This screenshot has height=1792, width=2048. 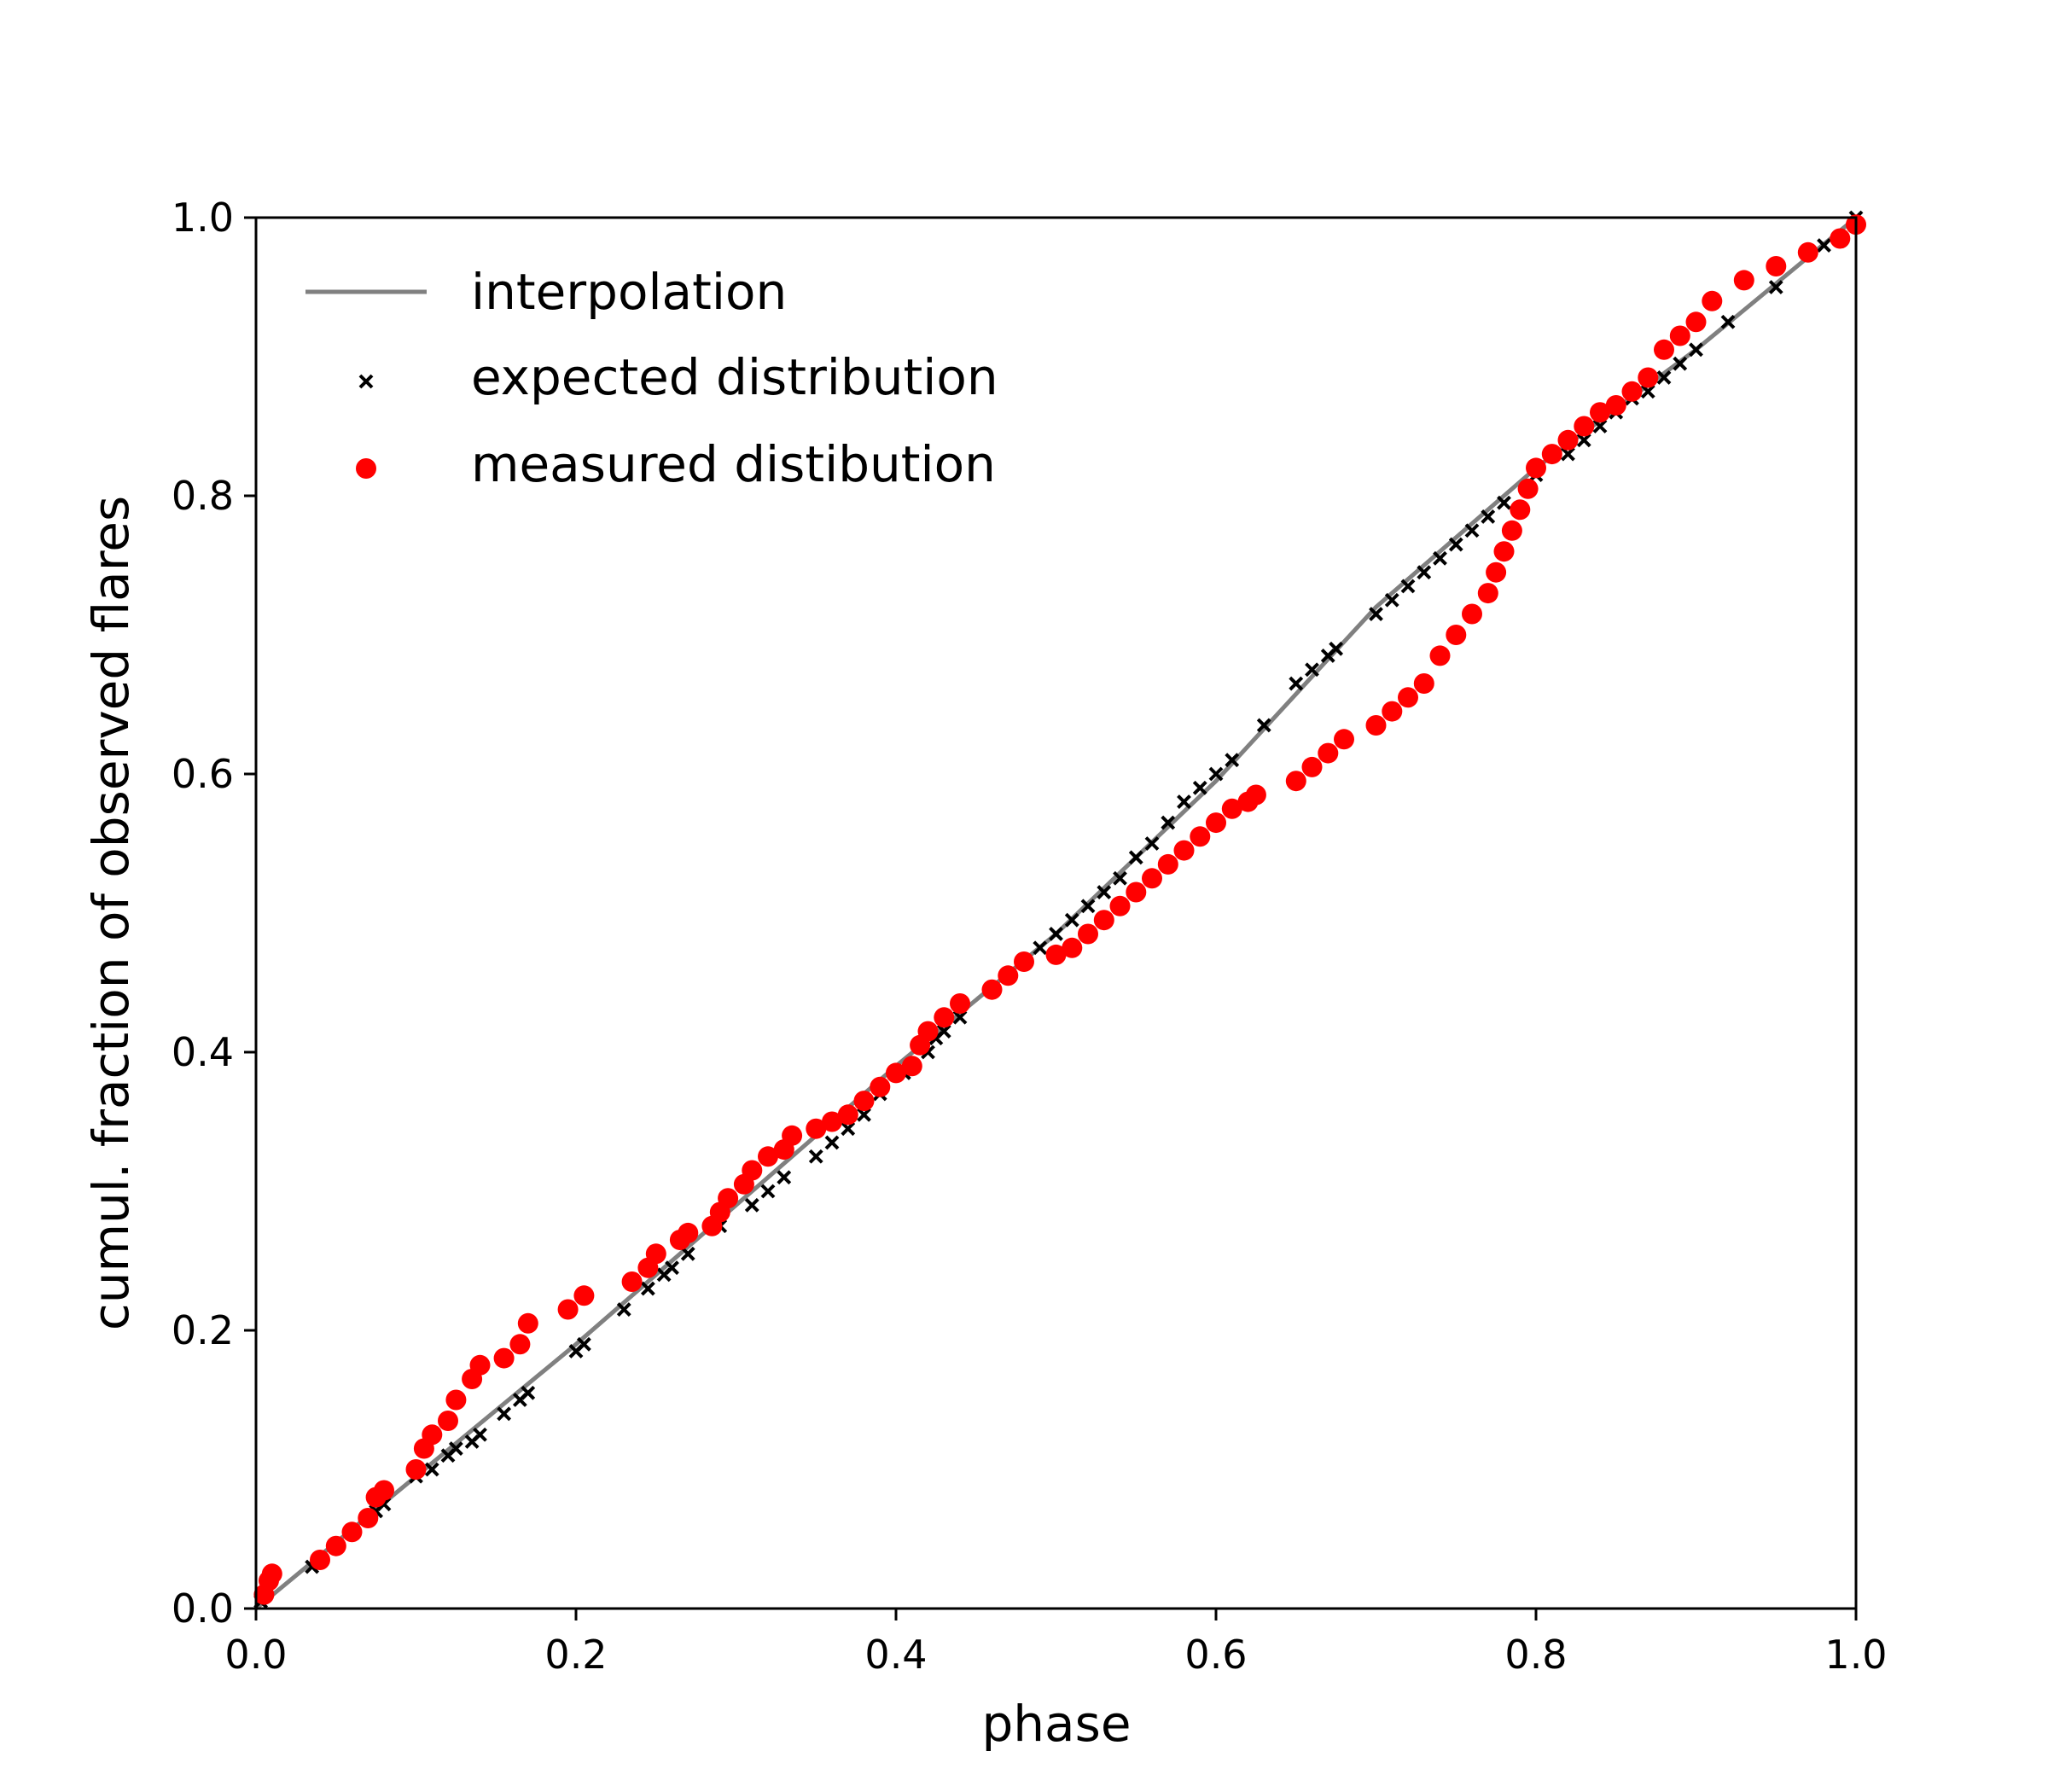 I want to click on y-tick-label-1: 0.2, so click(x=203, y=1330).